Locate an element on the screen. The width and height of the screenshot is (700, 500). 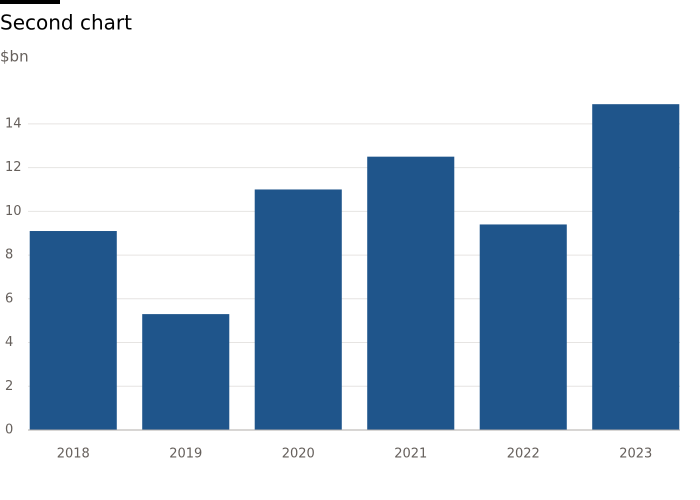
brand-bar is located at coordinates (30, 2).